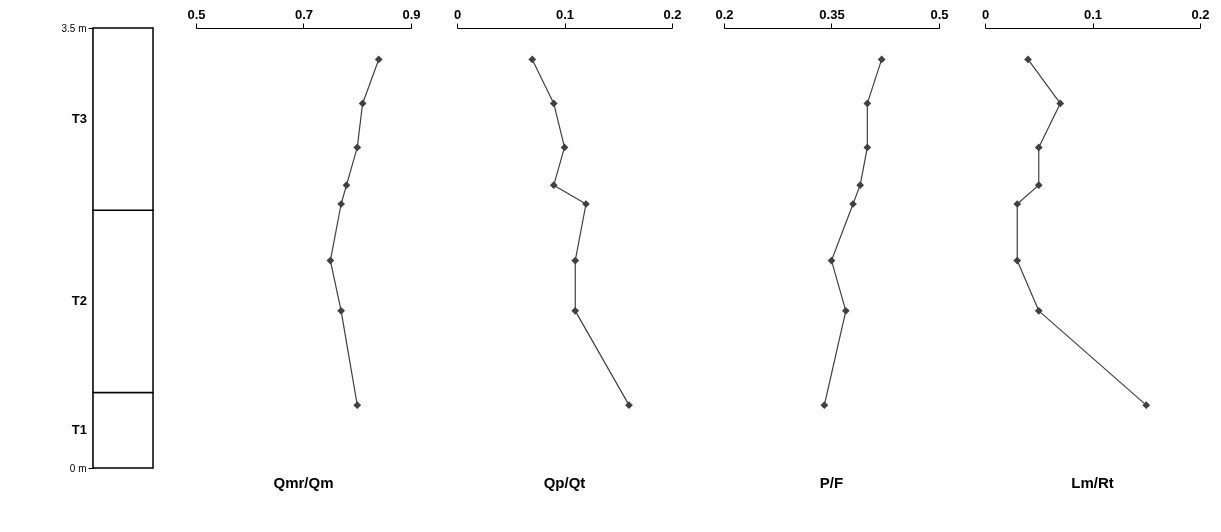 The height and width of the screenshot is (532, 1221). Describe the element at coordinates (79, 430) in the screenshot. I see `series-label: T1` at that location.